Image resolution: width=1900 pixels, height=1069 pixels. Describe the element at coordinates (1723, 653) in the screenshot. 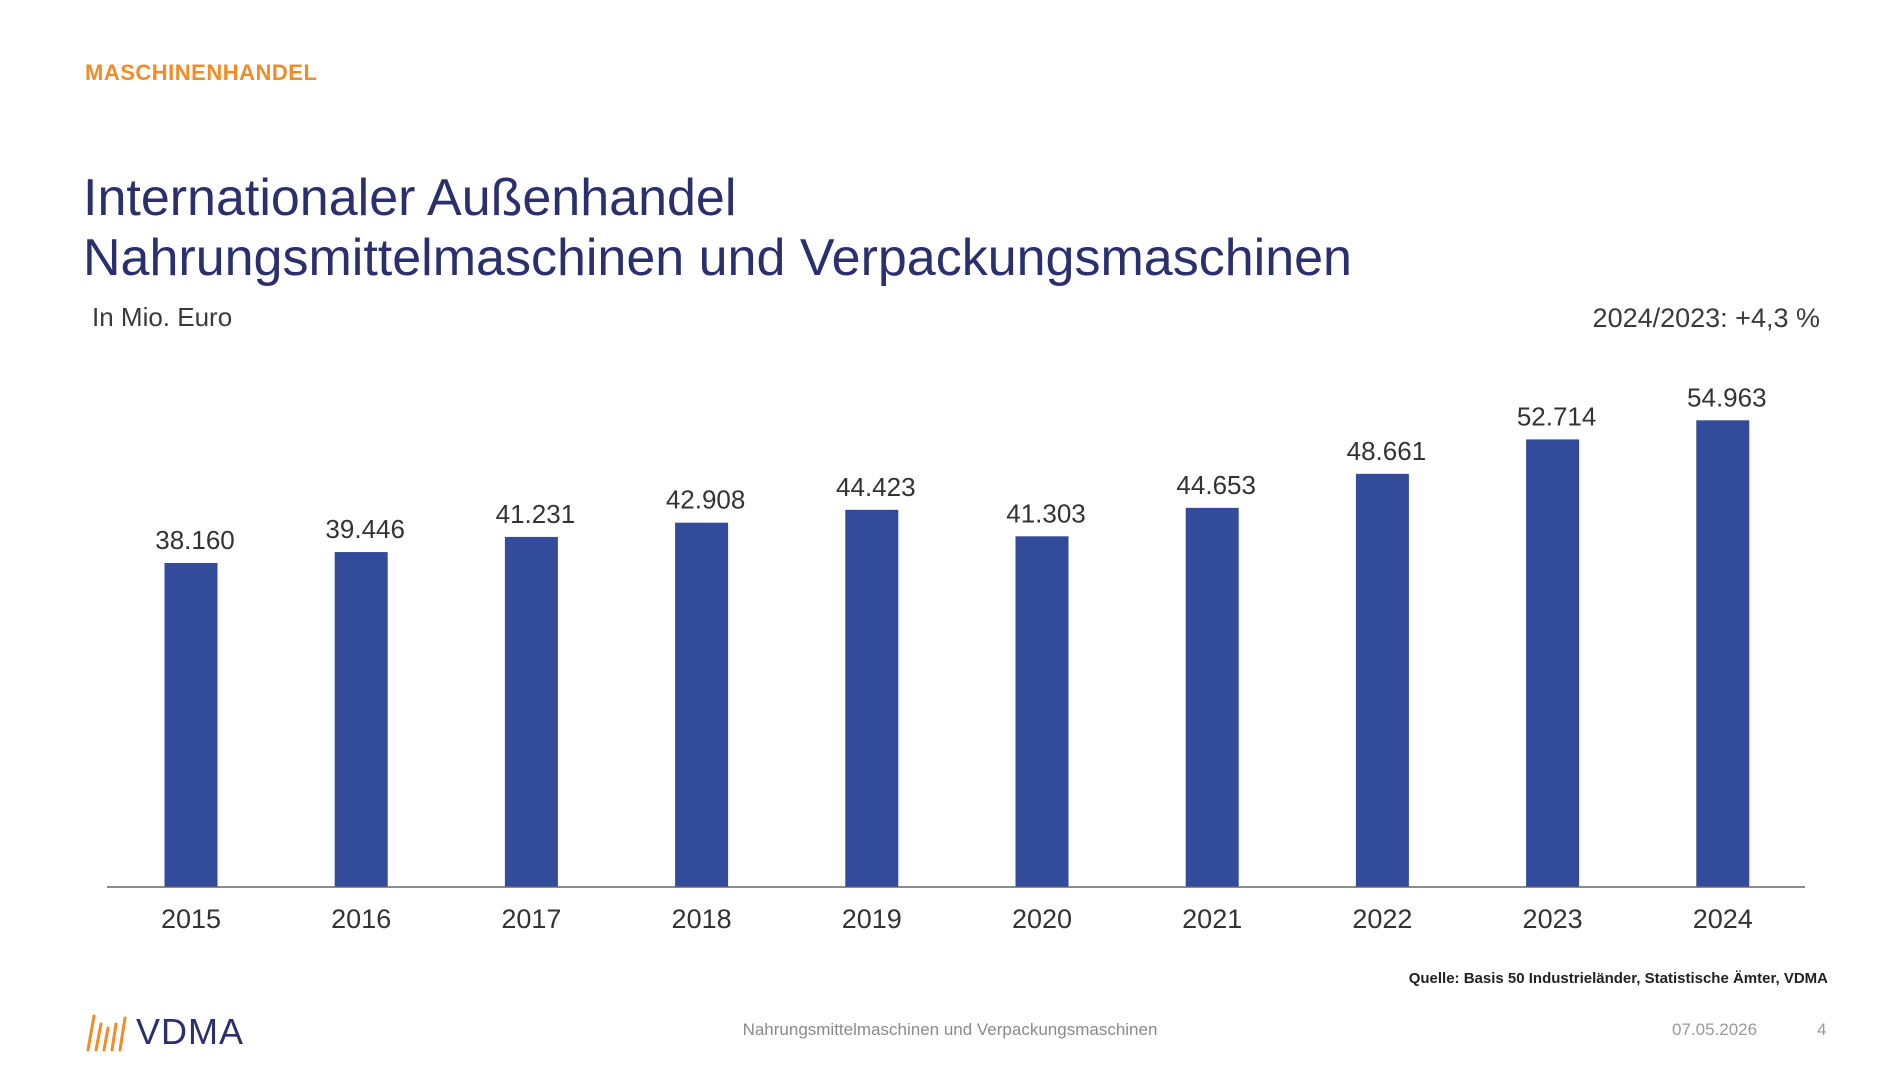

I see `bar-2024` at that location.